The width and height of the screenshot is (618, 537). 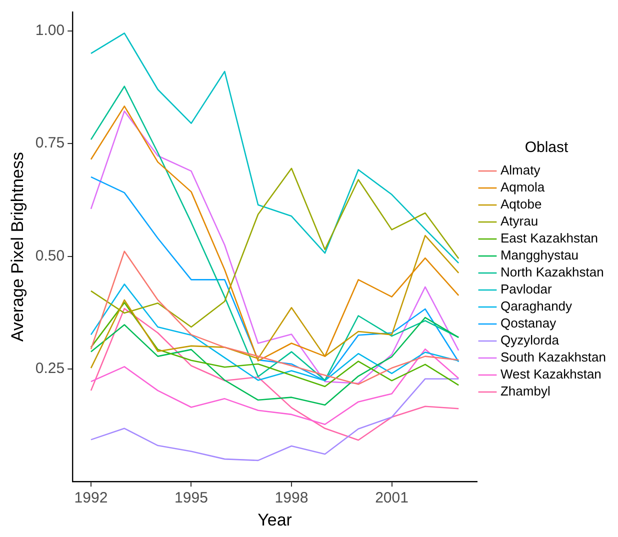 I want to click on x-tick-label: 1995, so click(x=191, y=498).